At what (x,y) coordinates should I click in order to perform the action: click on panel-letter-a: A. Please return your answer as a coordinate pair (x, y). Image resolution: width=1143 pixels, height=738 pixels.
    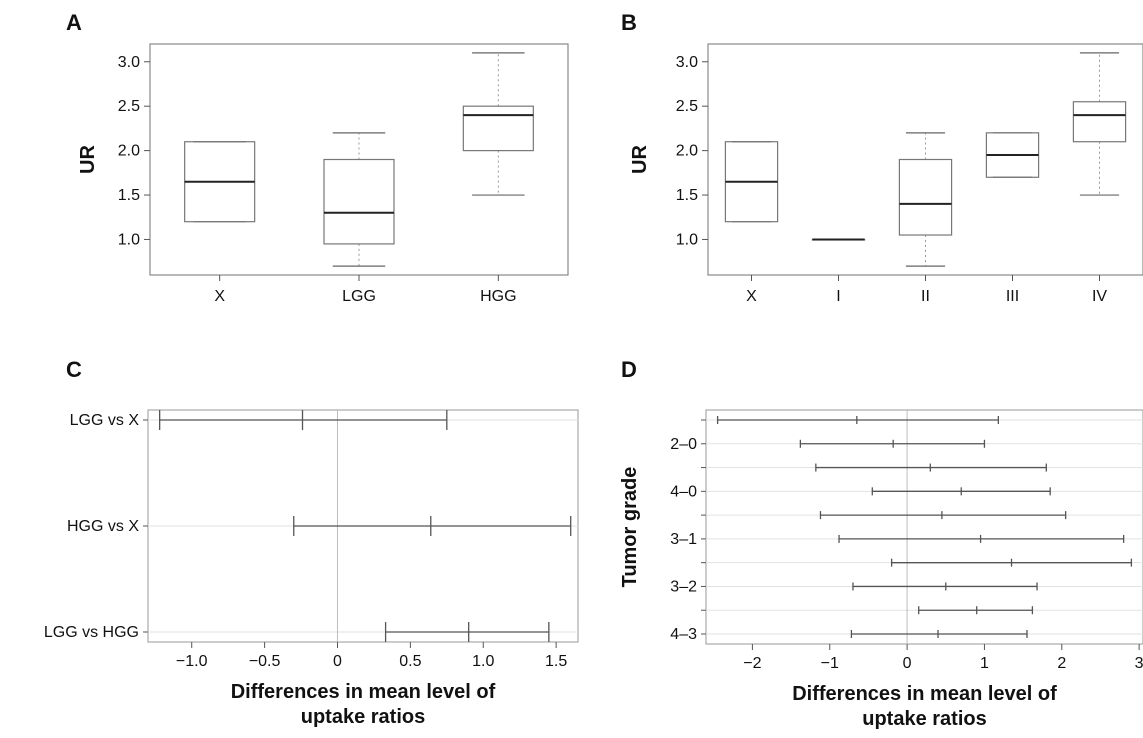
    Looking at the image, I should click on (74, 22).